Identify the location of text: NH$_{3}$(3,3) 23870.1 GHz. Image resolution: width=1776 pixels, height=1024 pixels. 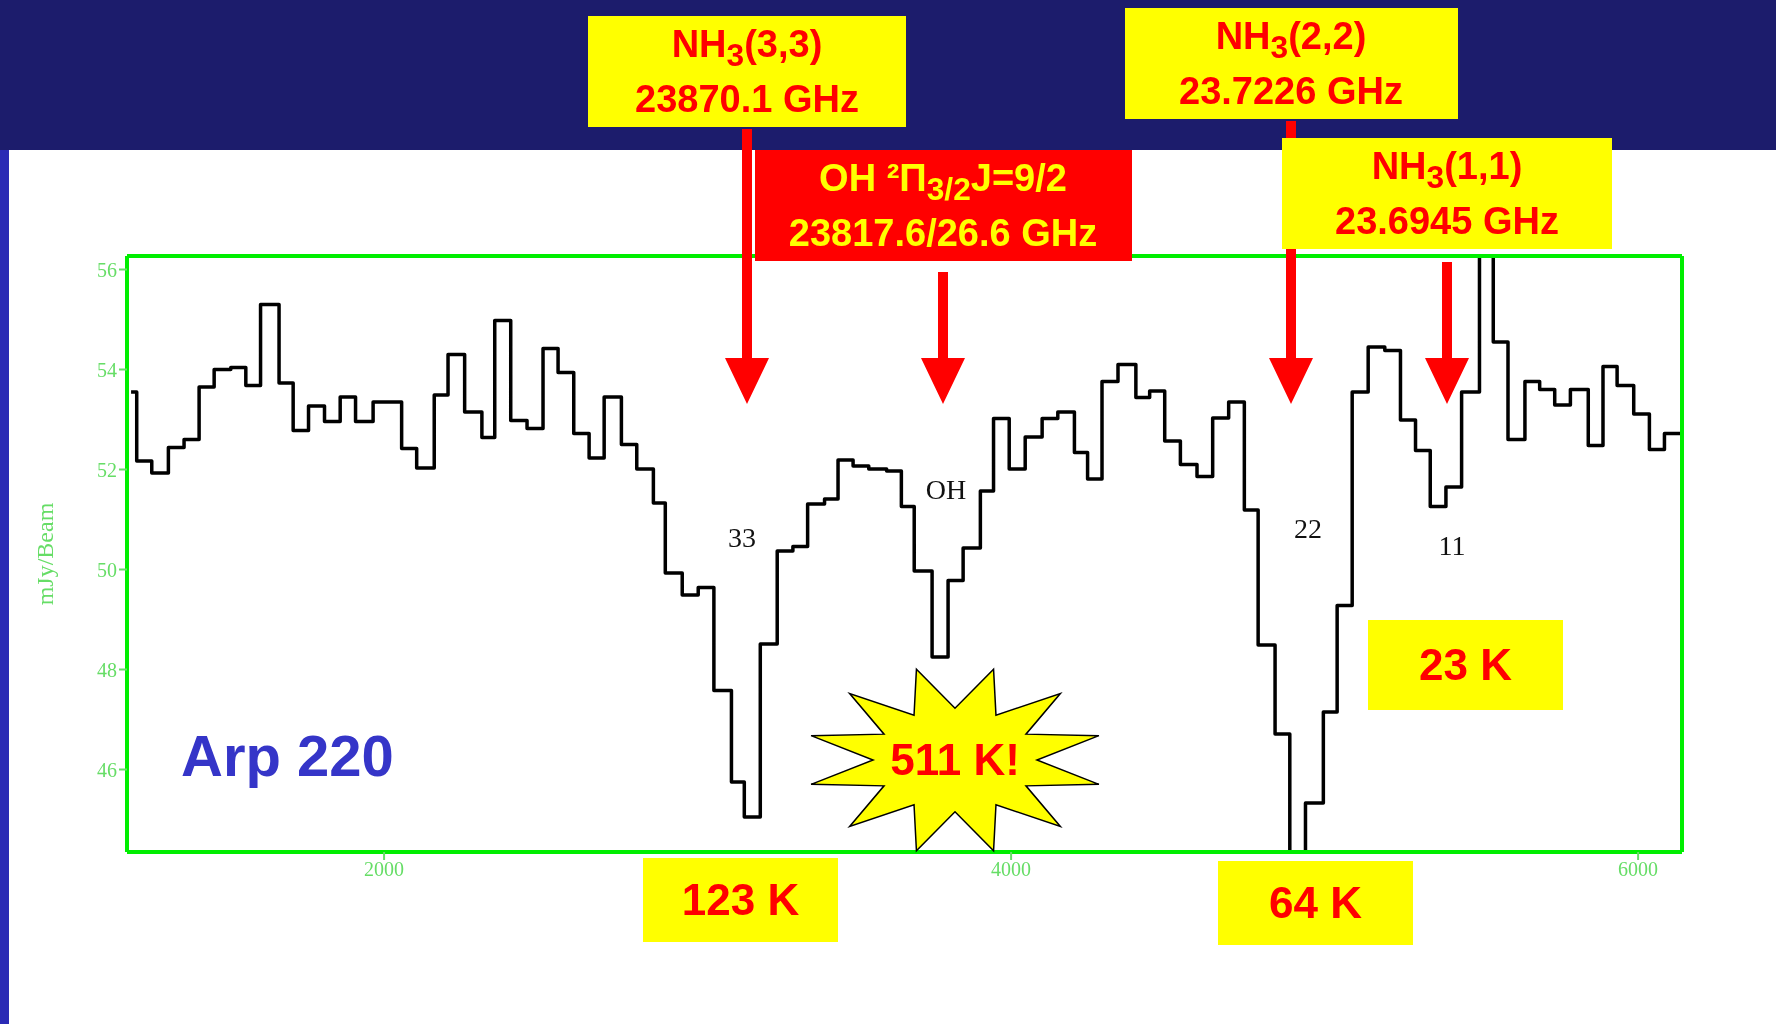
(747, 71).